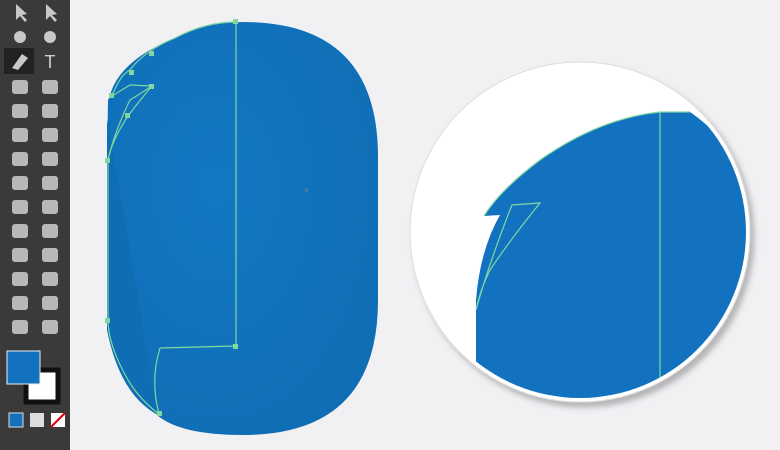 The height and width of the screenshot is (450, 780). I want to click on fill-swatch-front, so click(23, 367).